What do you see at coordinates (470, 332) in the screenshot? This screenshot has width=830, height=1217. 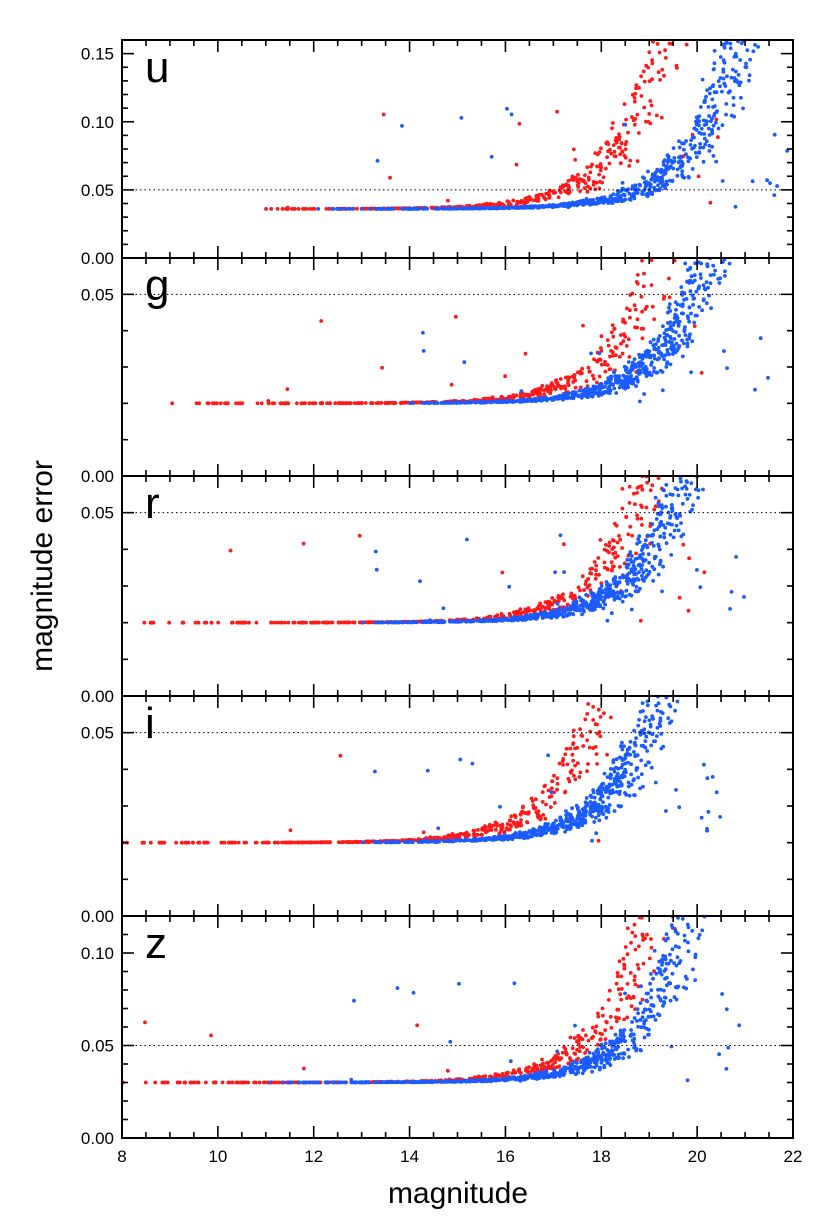 I see `panel-g` at bounding box center [470, 332].